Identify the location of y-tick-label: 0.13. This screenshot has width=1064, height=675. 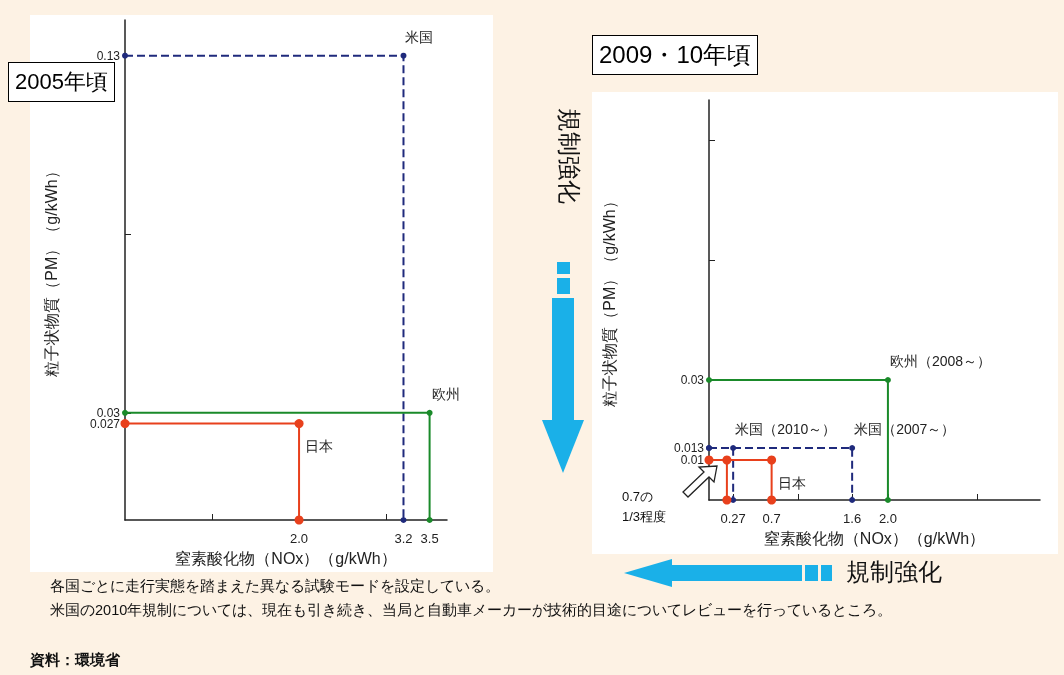
(108, 55).